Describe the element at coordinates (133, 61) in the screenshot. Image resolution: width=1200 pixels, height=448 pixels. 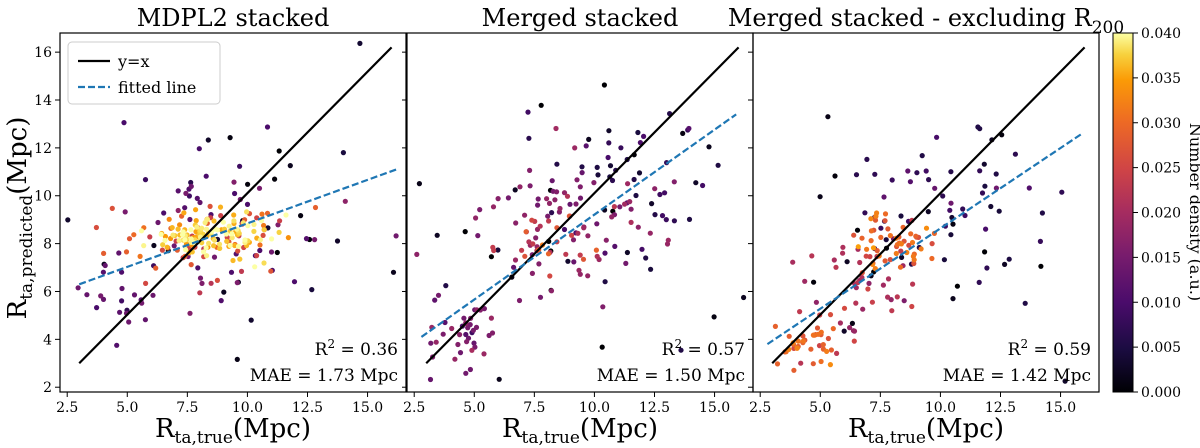
I see `legend-identity-label: y=x` at that location.